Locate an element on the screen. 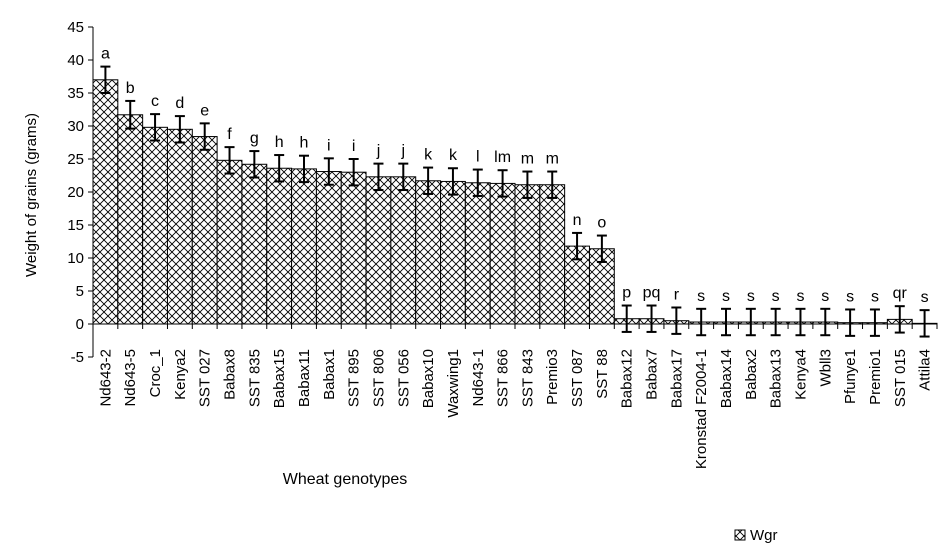 The height and width of the screenshot is (557, 951). x-axis-title: Wheat genotypes is located at coordinates (345, 479).